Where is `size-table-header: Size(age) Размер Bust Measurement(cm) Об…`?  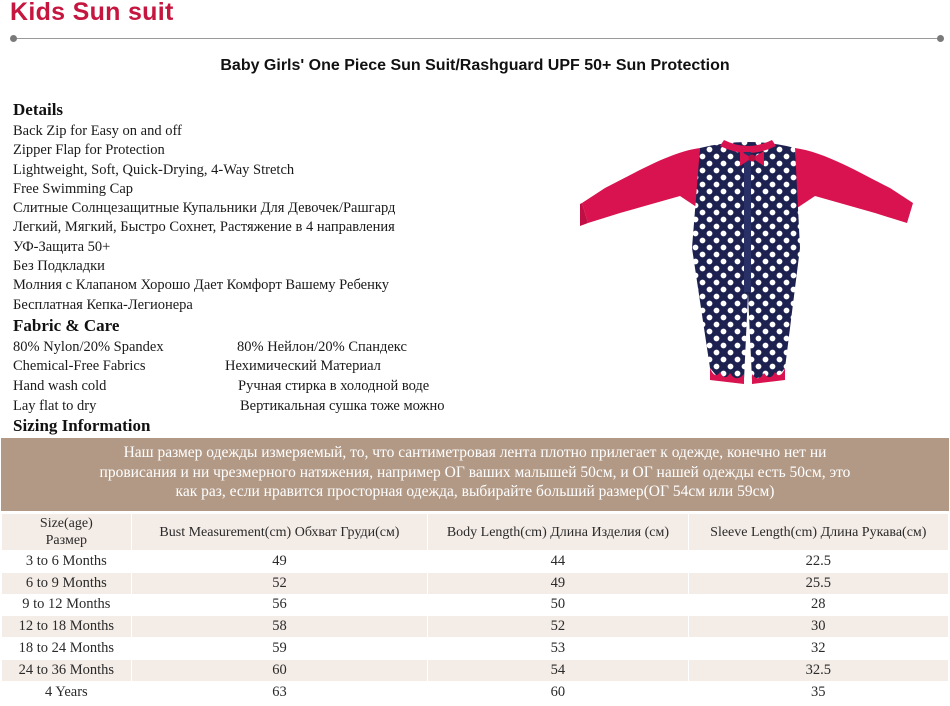 size-table-header: Size(age) Размер Bust Measurement(cm) Об… is located at coordinates (475, 532).